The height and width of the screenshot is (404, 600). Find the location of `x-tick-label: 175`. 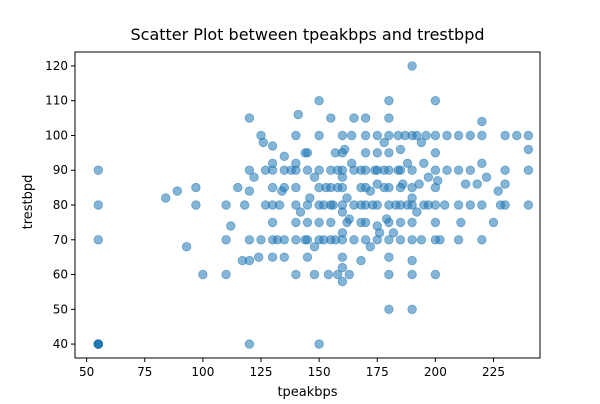

x-tick-label: 175 is located at coordinates (377, 372).